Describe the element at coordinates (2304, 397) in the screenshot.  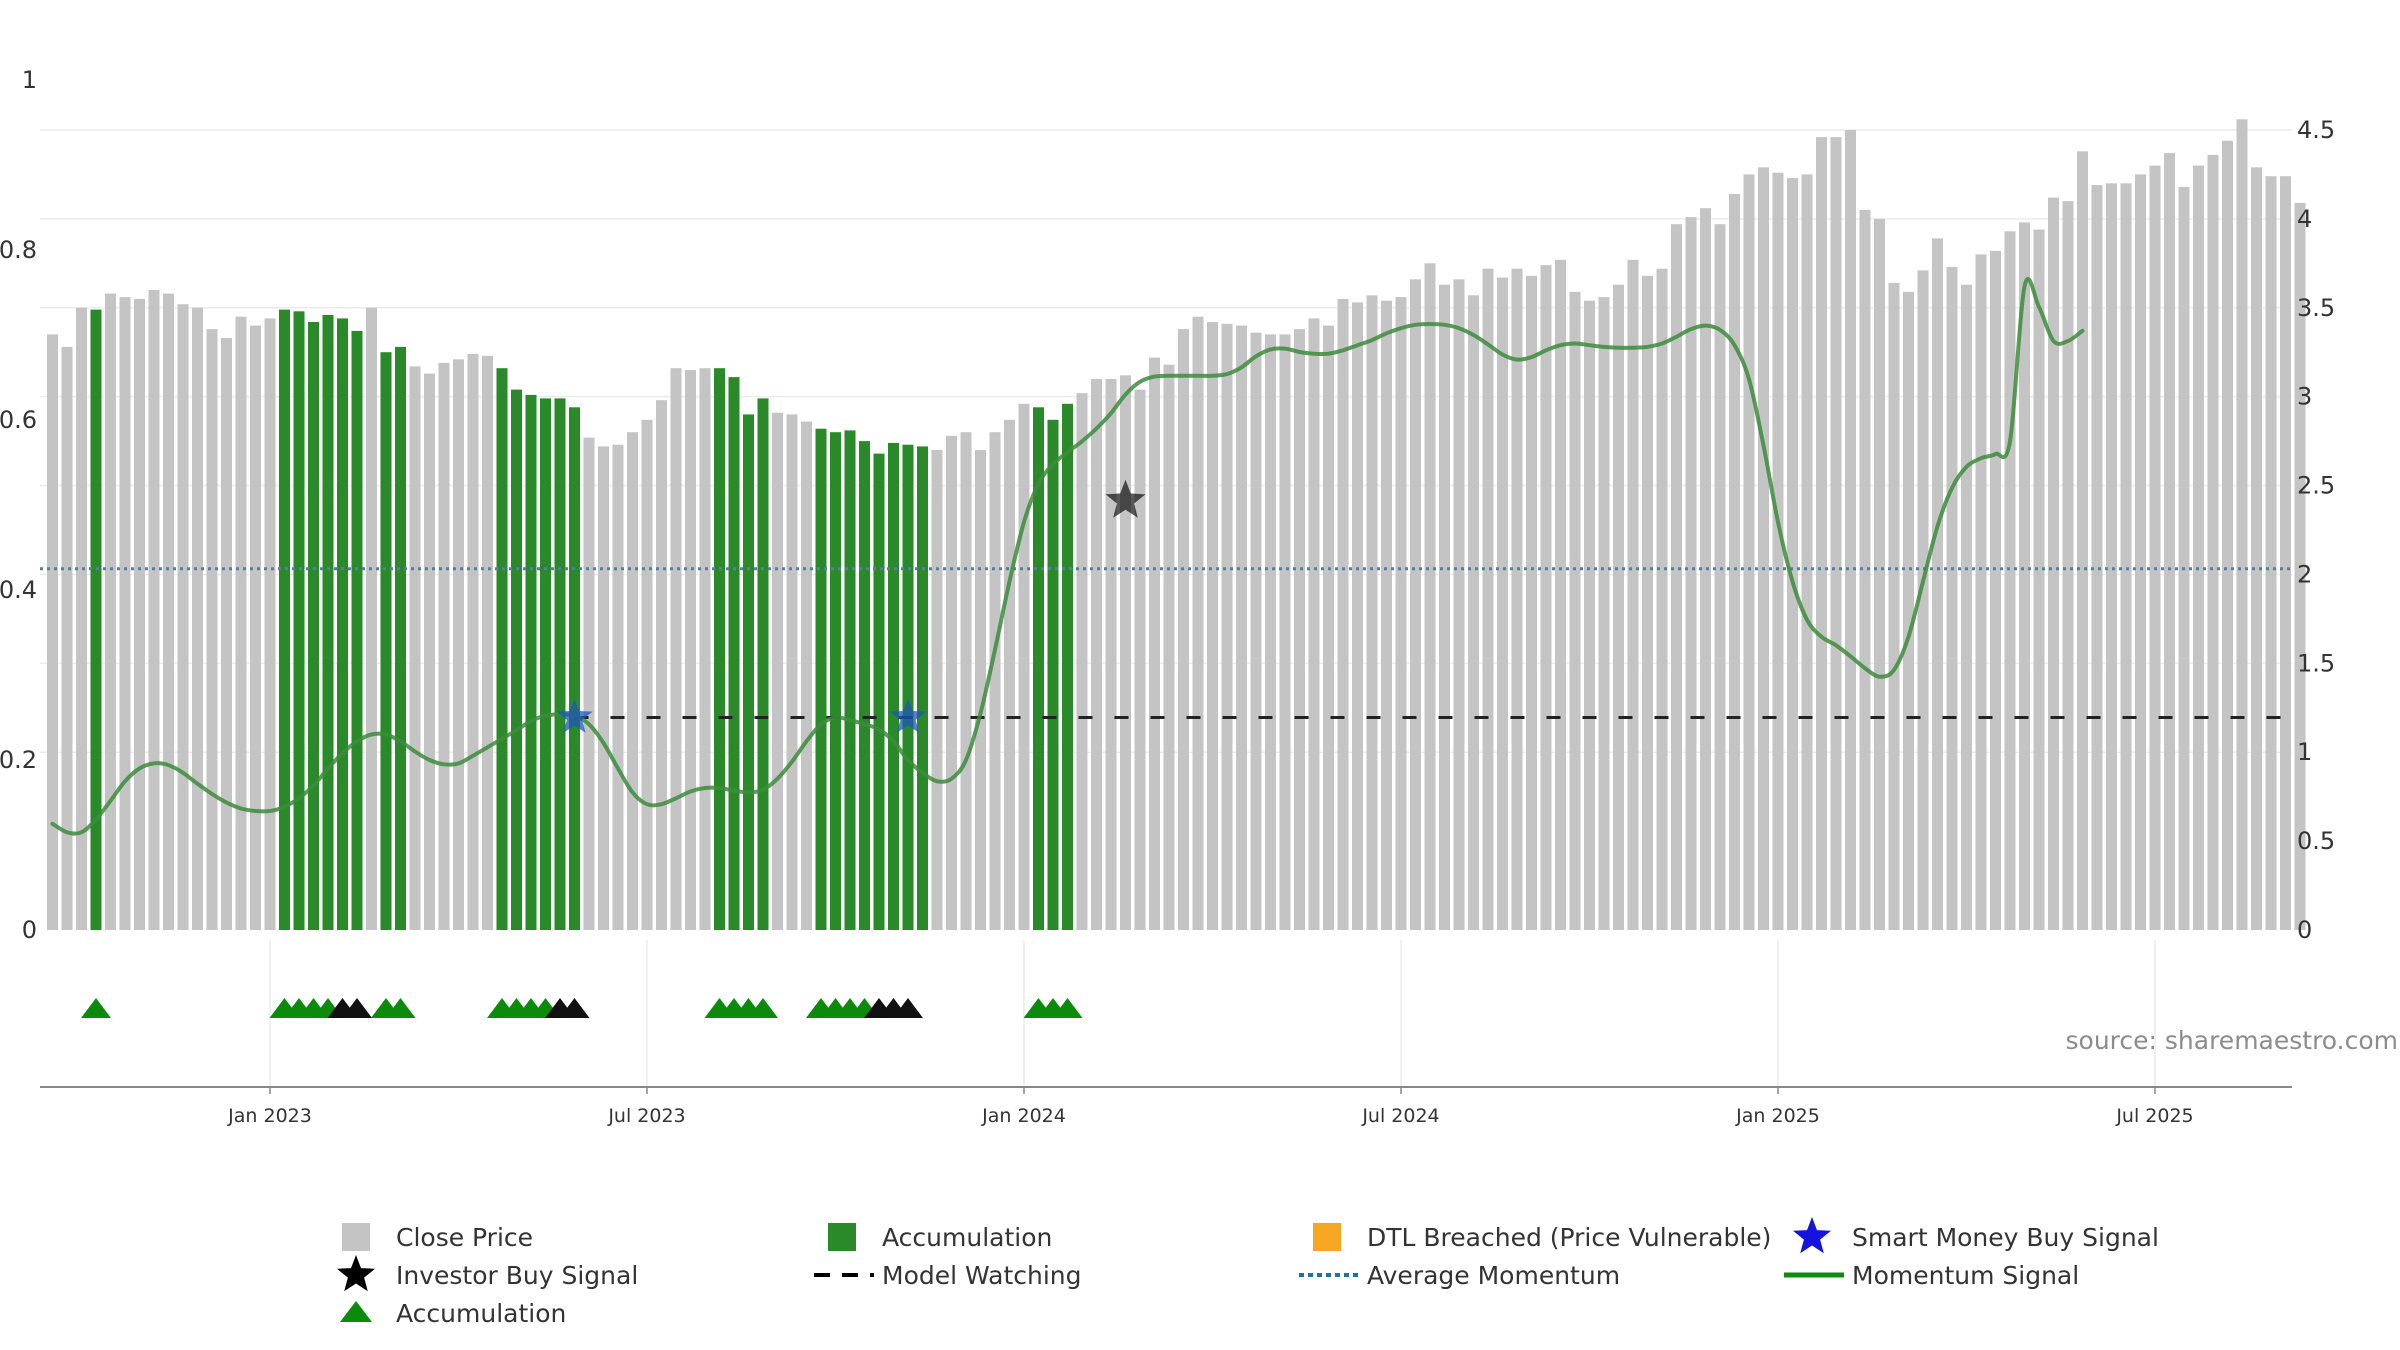
I see `right-axis-tick-label: 3` at that location.